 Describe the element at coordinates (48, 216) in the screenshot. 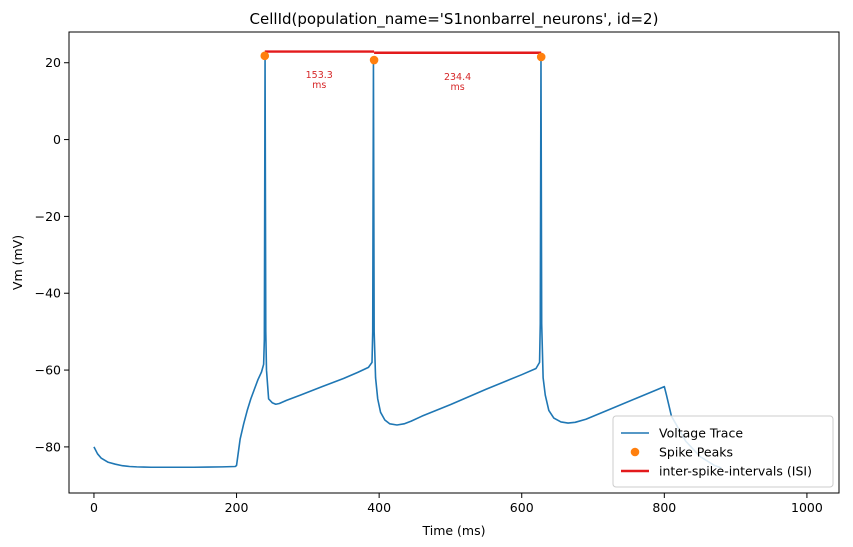

I see `y-tick-label--20: −20` at that location.